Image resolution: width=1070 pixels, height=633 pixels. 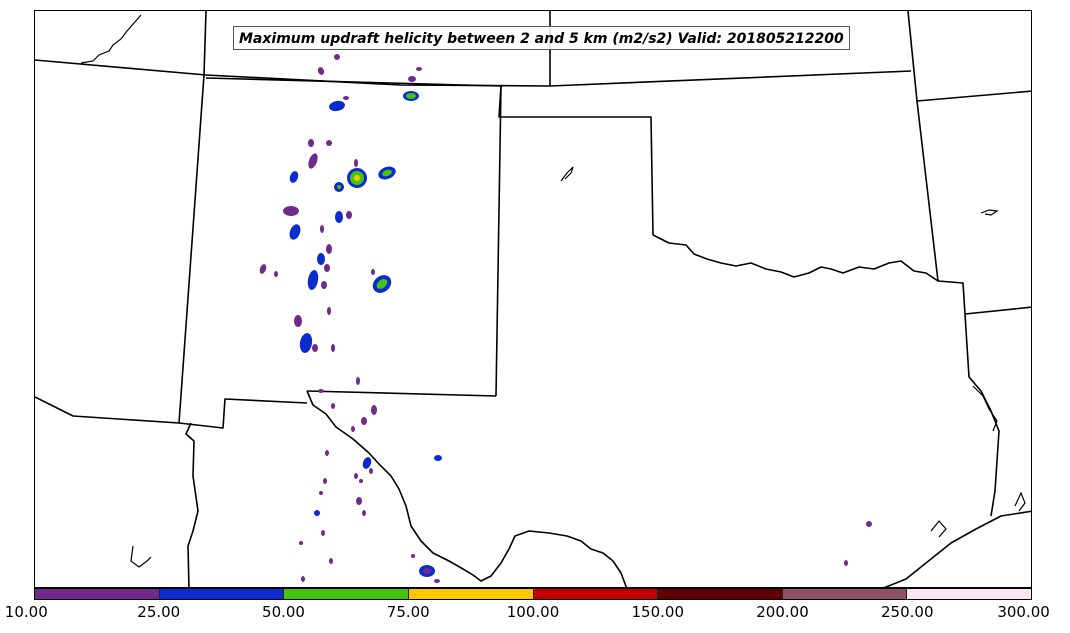 I want to click on colorbar-tick-label: 250.00, so click(x=907, y=612).